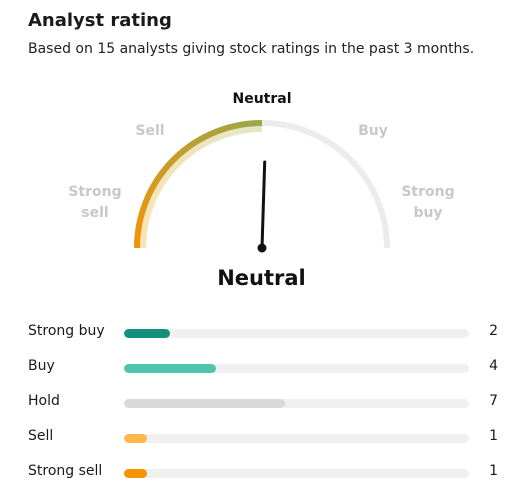 The image size is (523, 503). Describe the element at coordinates (493, 366) in the screenshot. I see `rating-count: 4` at that location.